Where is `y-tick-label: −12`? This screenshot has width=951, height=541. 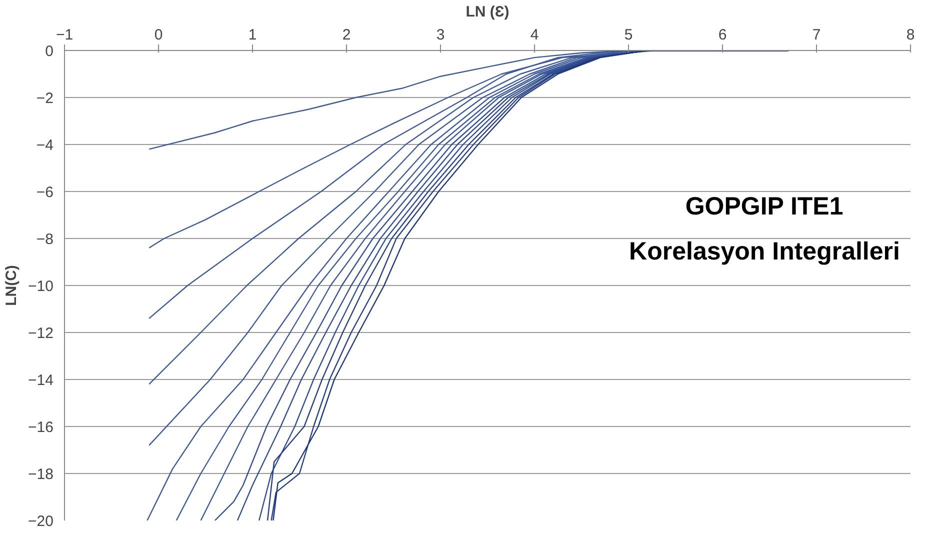
y-tick-label: −12 is located at coordinates (41, 333).